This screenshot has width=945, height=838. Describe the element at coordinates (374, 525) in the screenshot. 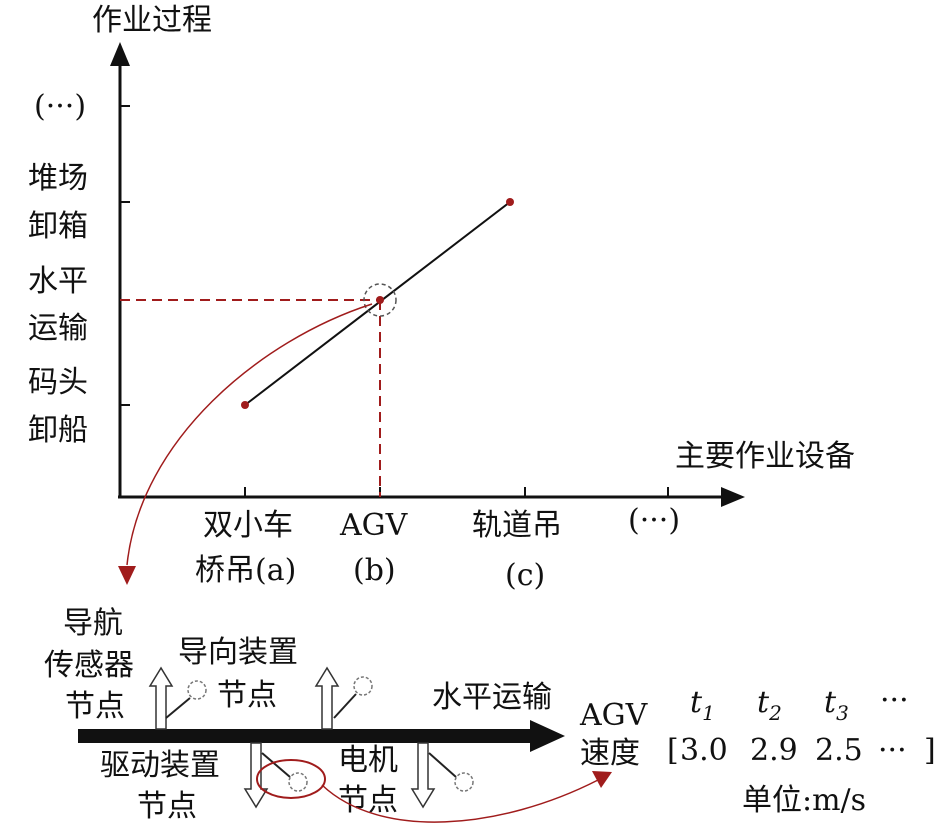

I see `x-tick-label-1-line-1: AGV` at that location.